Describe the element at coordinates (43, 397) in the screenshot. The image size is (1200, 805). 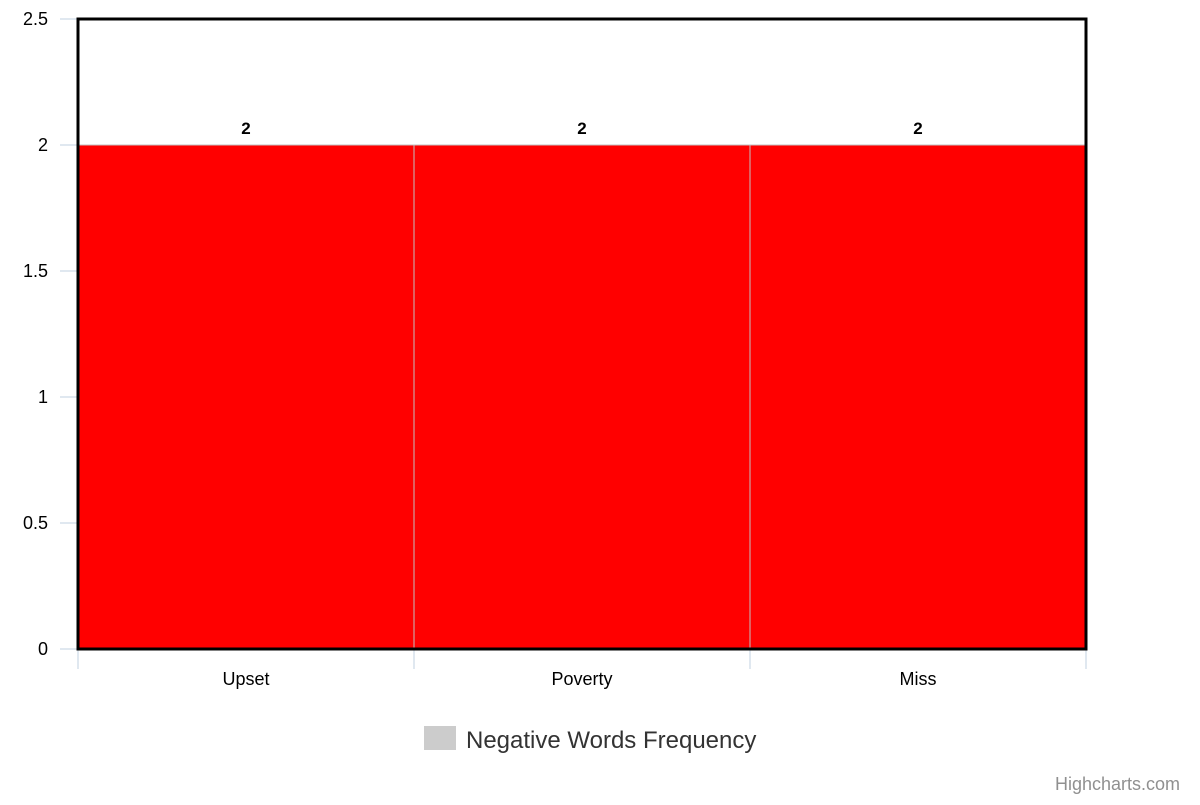
I see `y-tick-label: 1` at that location.